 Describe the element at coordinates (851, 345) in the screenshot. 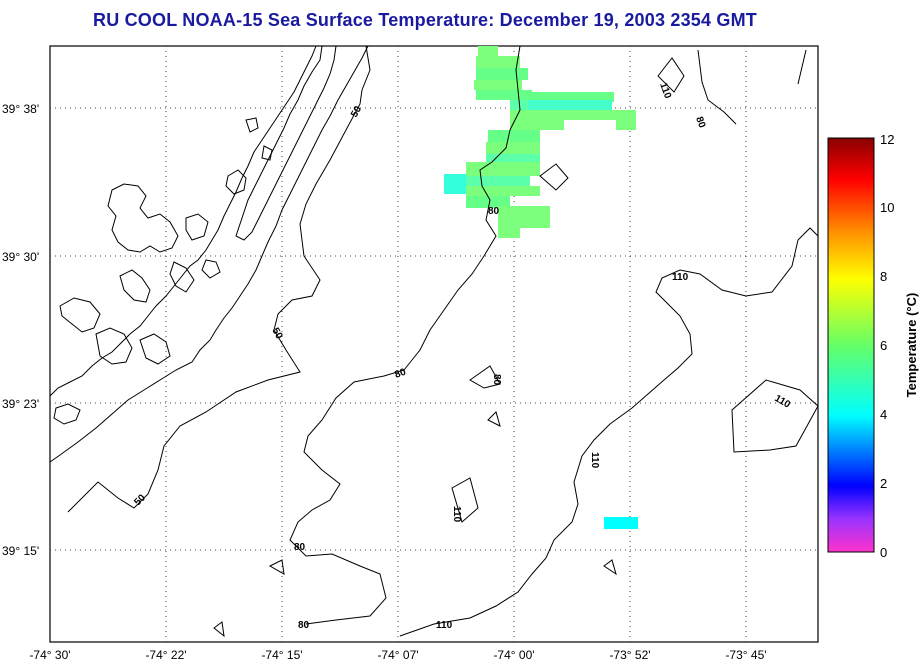

I see `colorbar-gradient` at that location.